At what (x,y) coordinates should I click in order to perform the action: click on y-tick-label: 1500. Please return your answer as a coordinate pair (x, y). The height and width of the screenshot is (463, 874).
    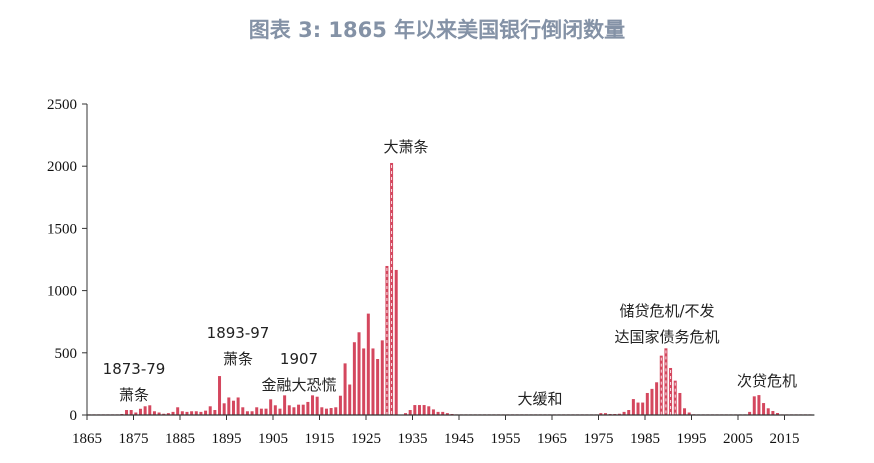
    Looking at the image, I should click on (62, 229).